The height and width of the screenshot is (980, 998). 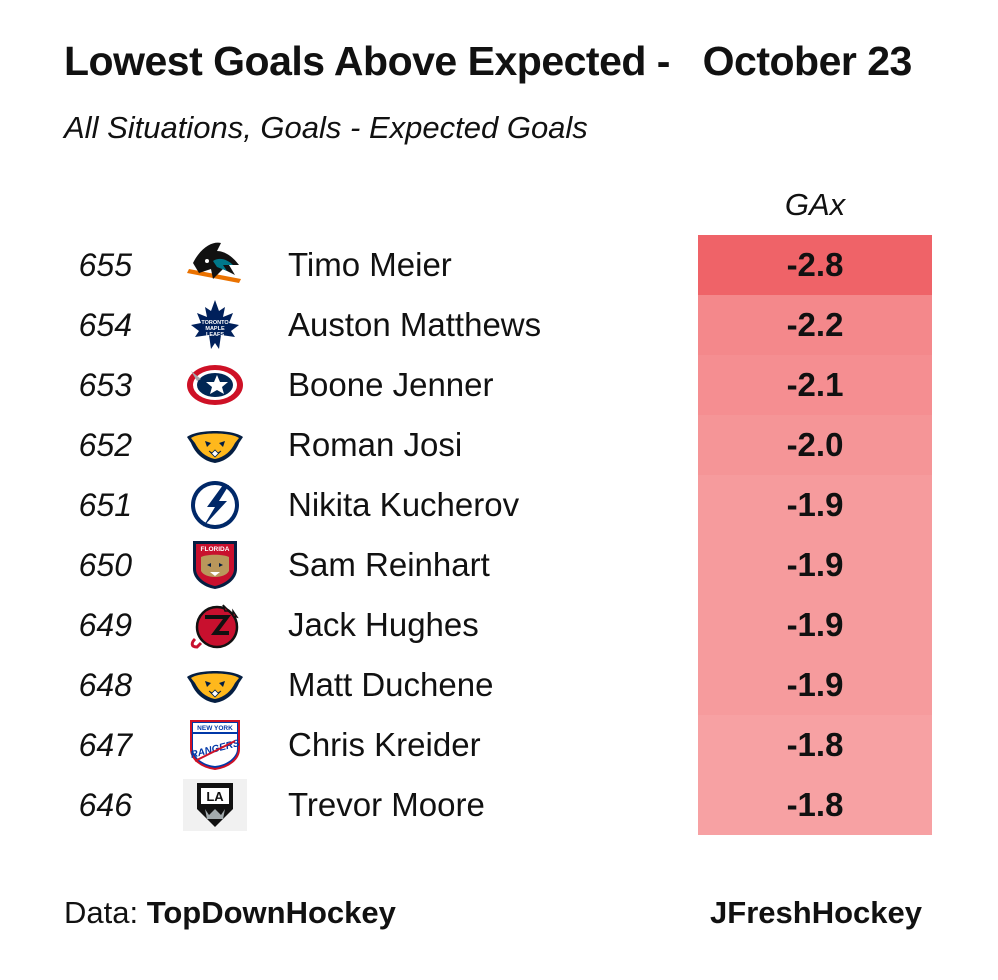 I want to click on rank-label: 652, so click(x=105, y=445).